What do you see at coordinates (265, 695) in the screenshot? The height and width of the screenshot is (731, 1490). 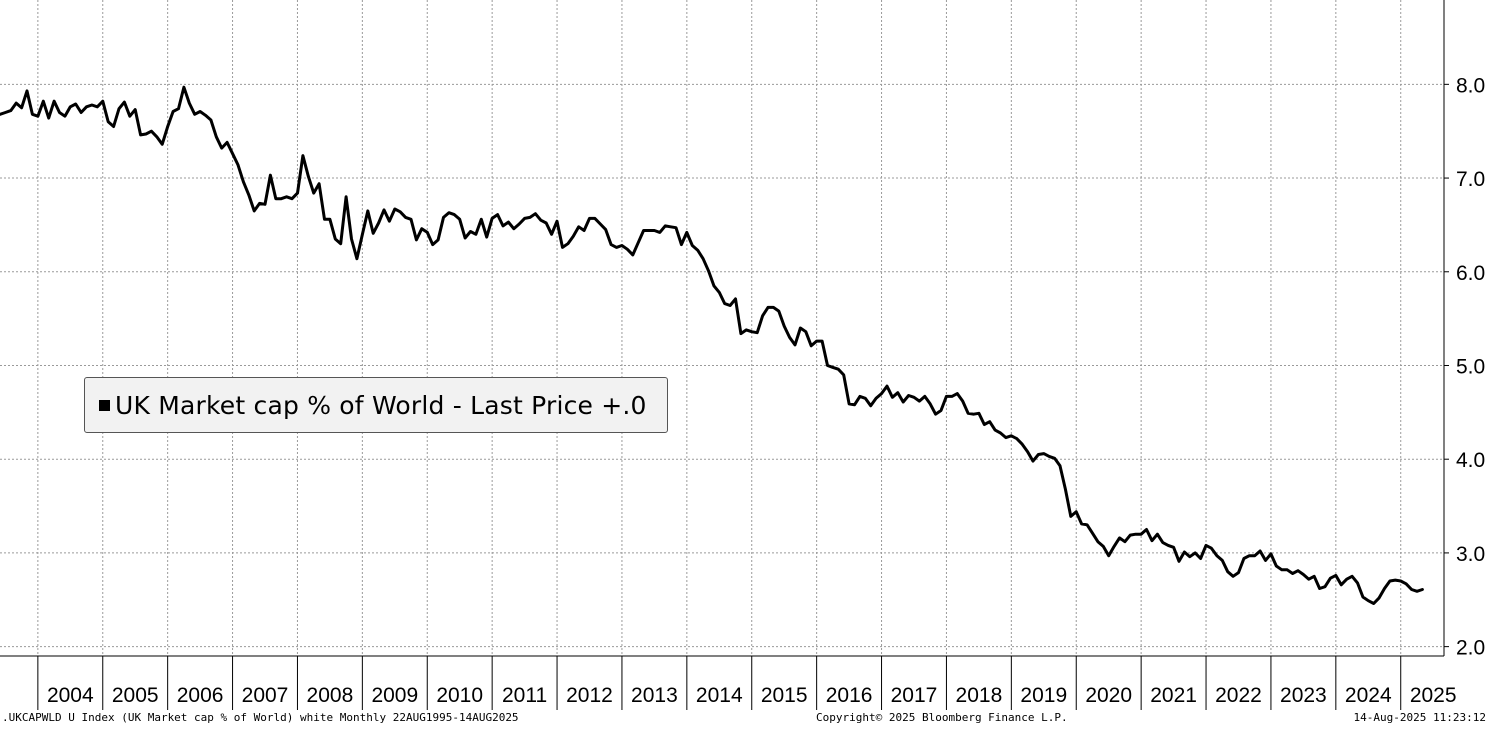 I see `x-tick-label: 2007` at bounding box center [265, 695].